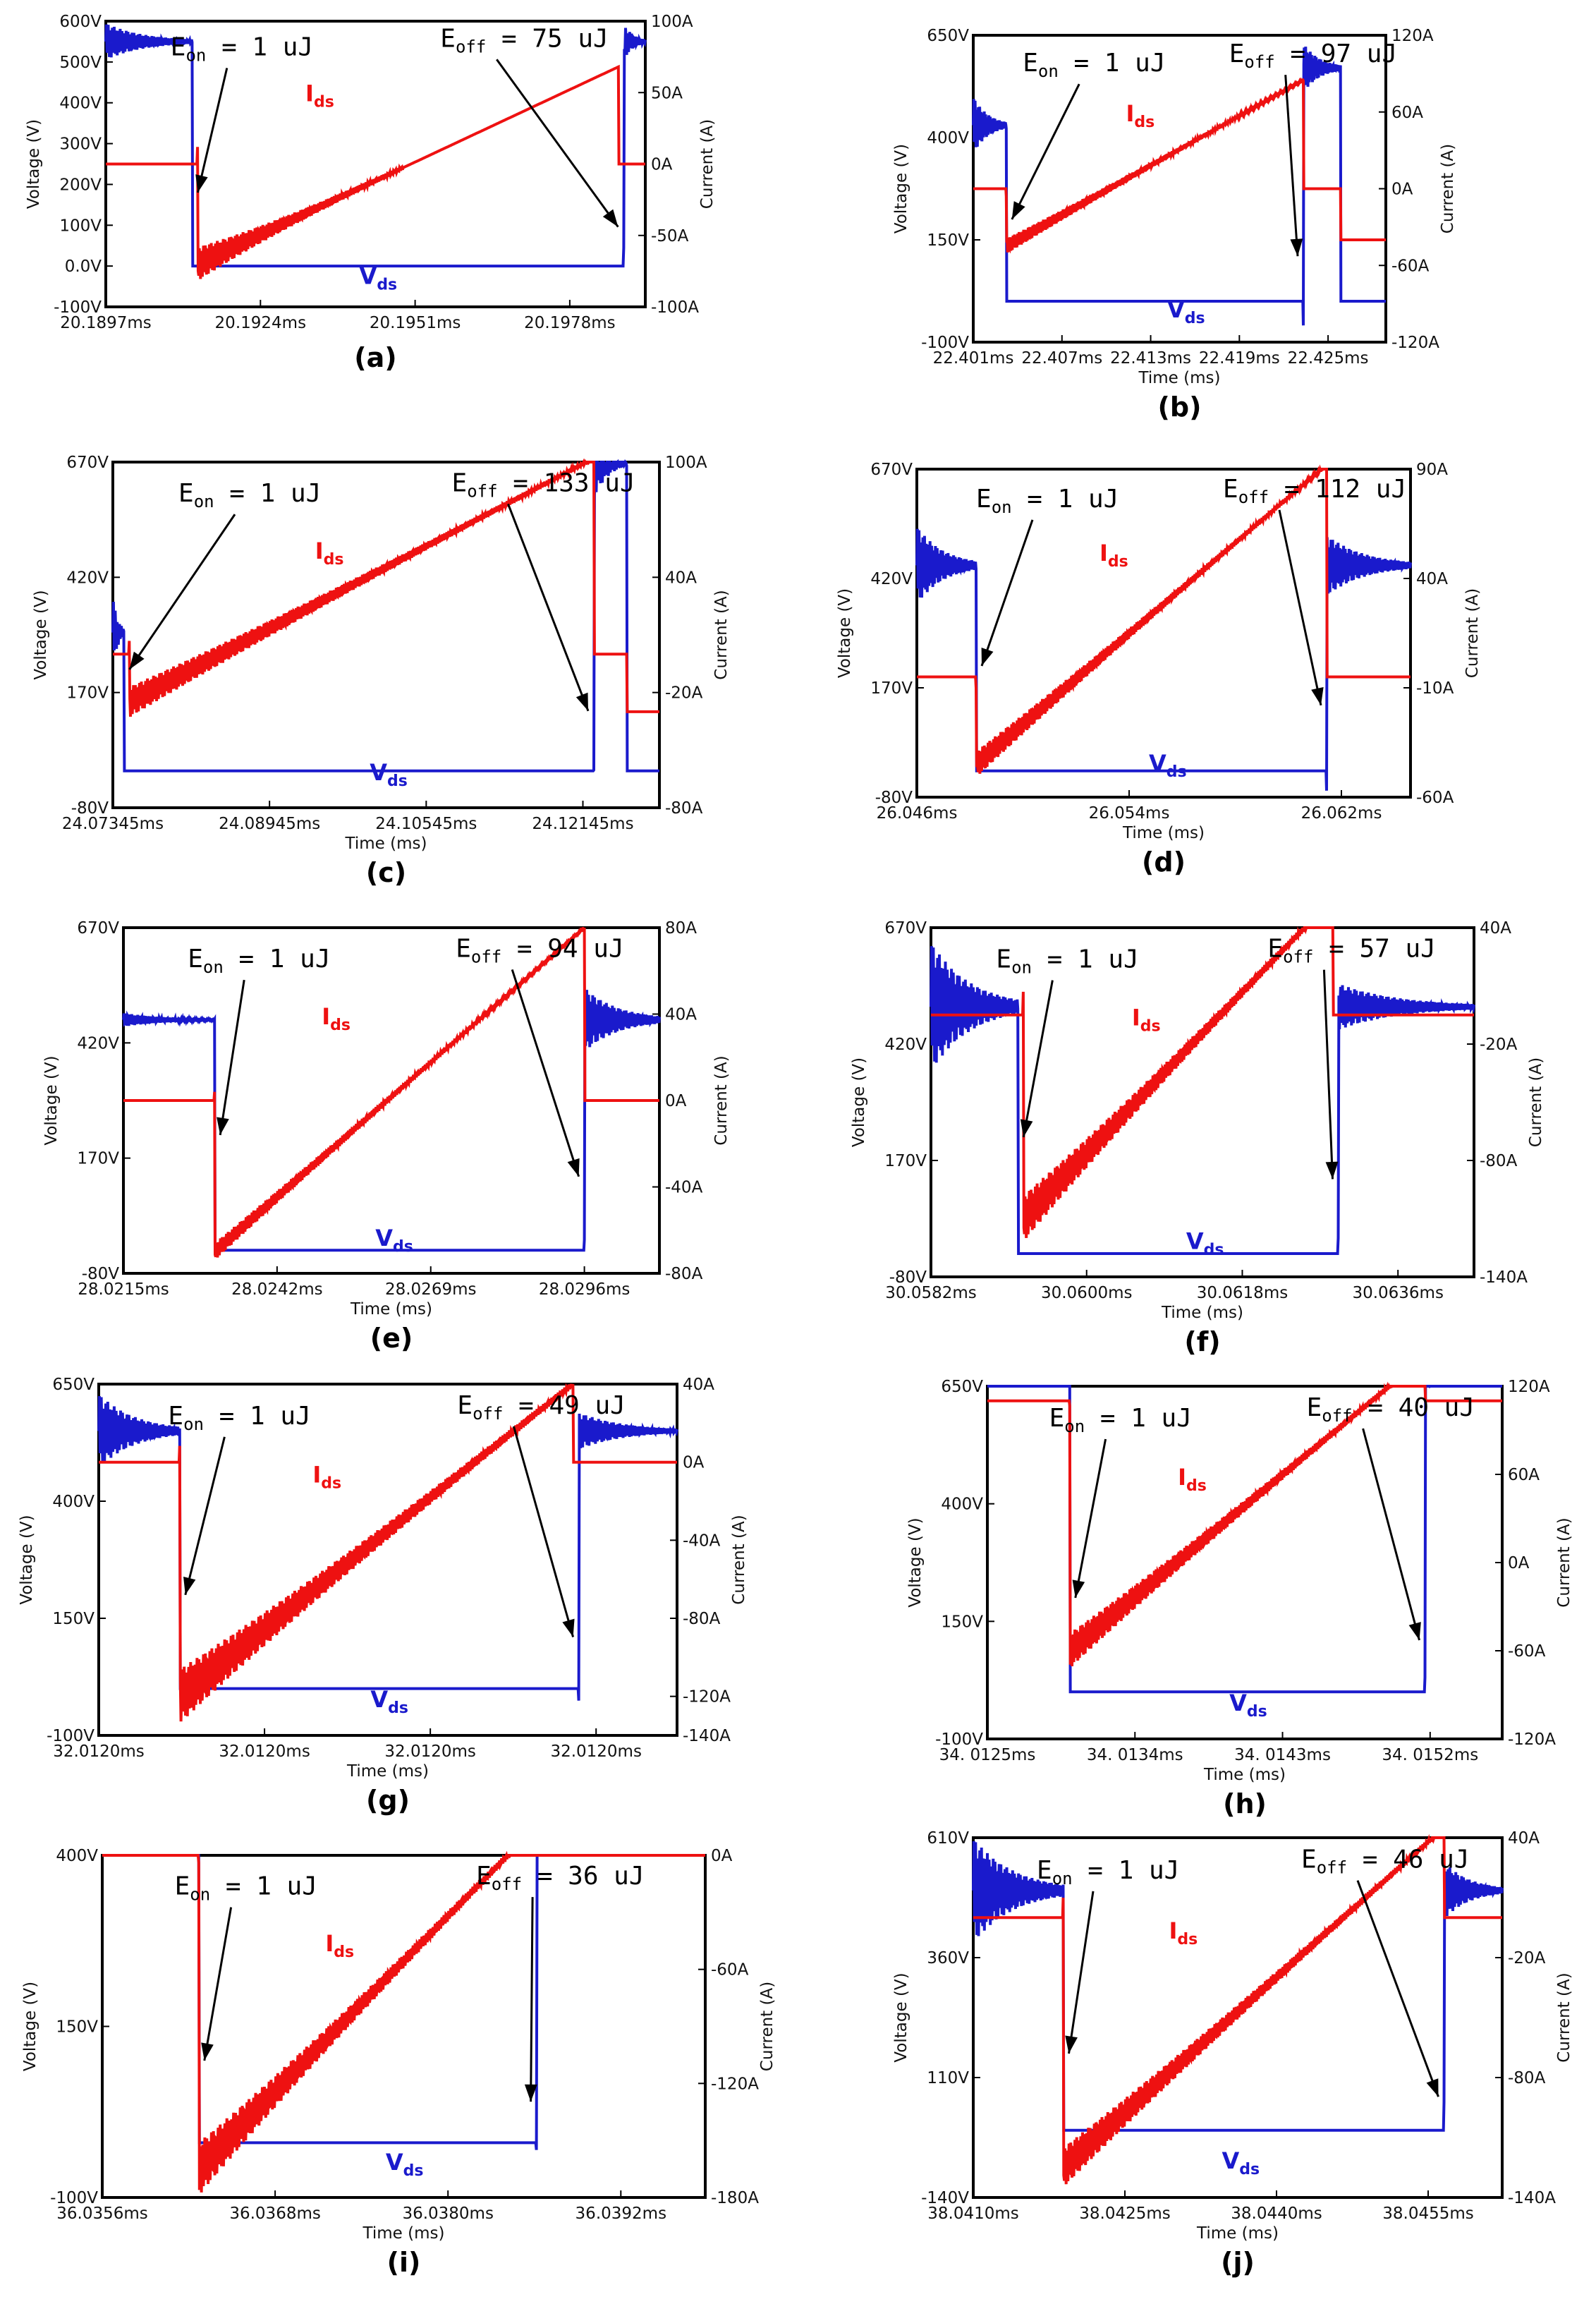  What do you see at coordinates (948, 36) in the screenshot?
I see `y-tick-label: 650V` at bounding box center [948, 36].